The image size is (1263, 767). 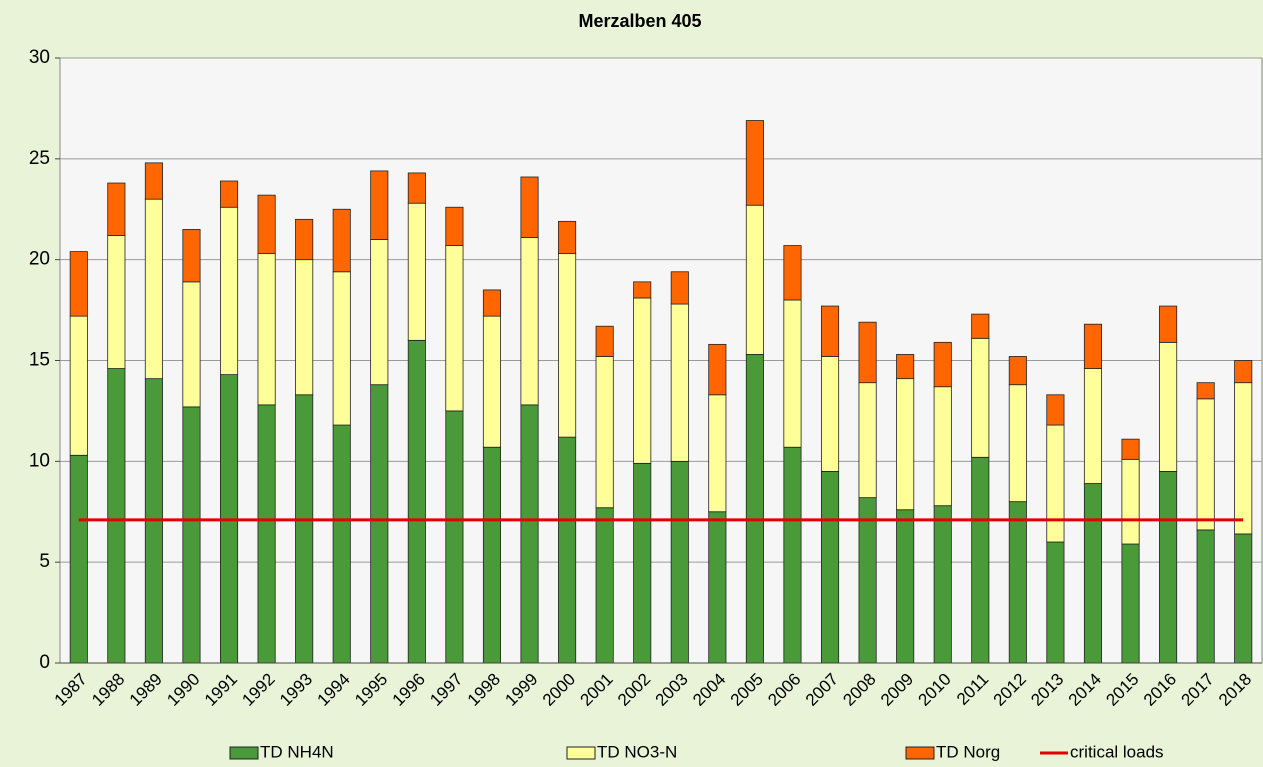 What do you see at coordinates (39, 57) in the screenshot?
I see `y-tick-label: 30` at bounding box center [39, 57].